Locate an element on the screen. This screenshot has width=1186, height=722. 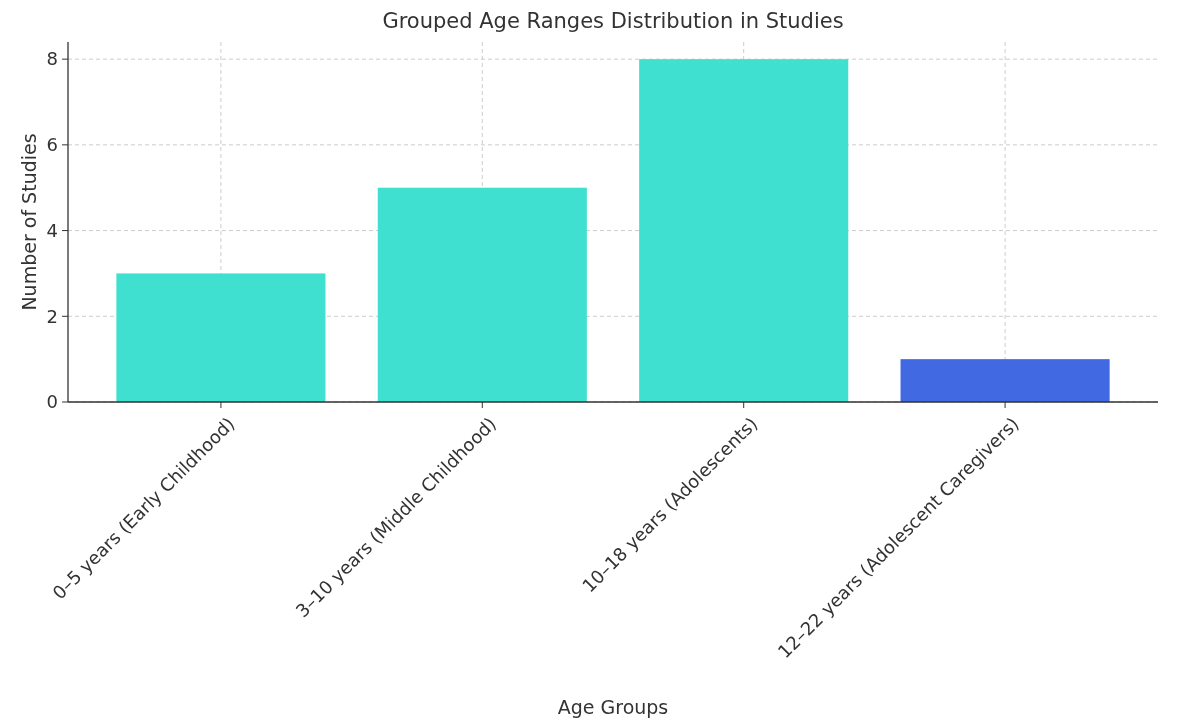
x-axis-title: Age Groups is located at coordinates (613, 707).